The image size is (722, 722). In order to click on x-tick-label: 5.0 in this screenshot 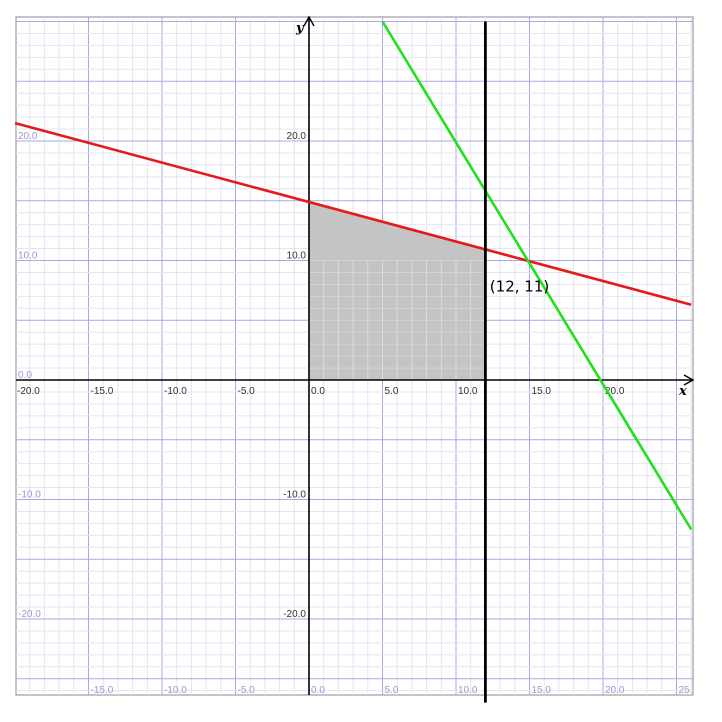, I will do `click(392, 391)`.